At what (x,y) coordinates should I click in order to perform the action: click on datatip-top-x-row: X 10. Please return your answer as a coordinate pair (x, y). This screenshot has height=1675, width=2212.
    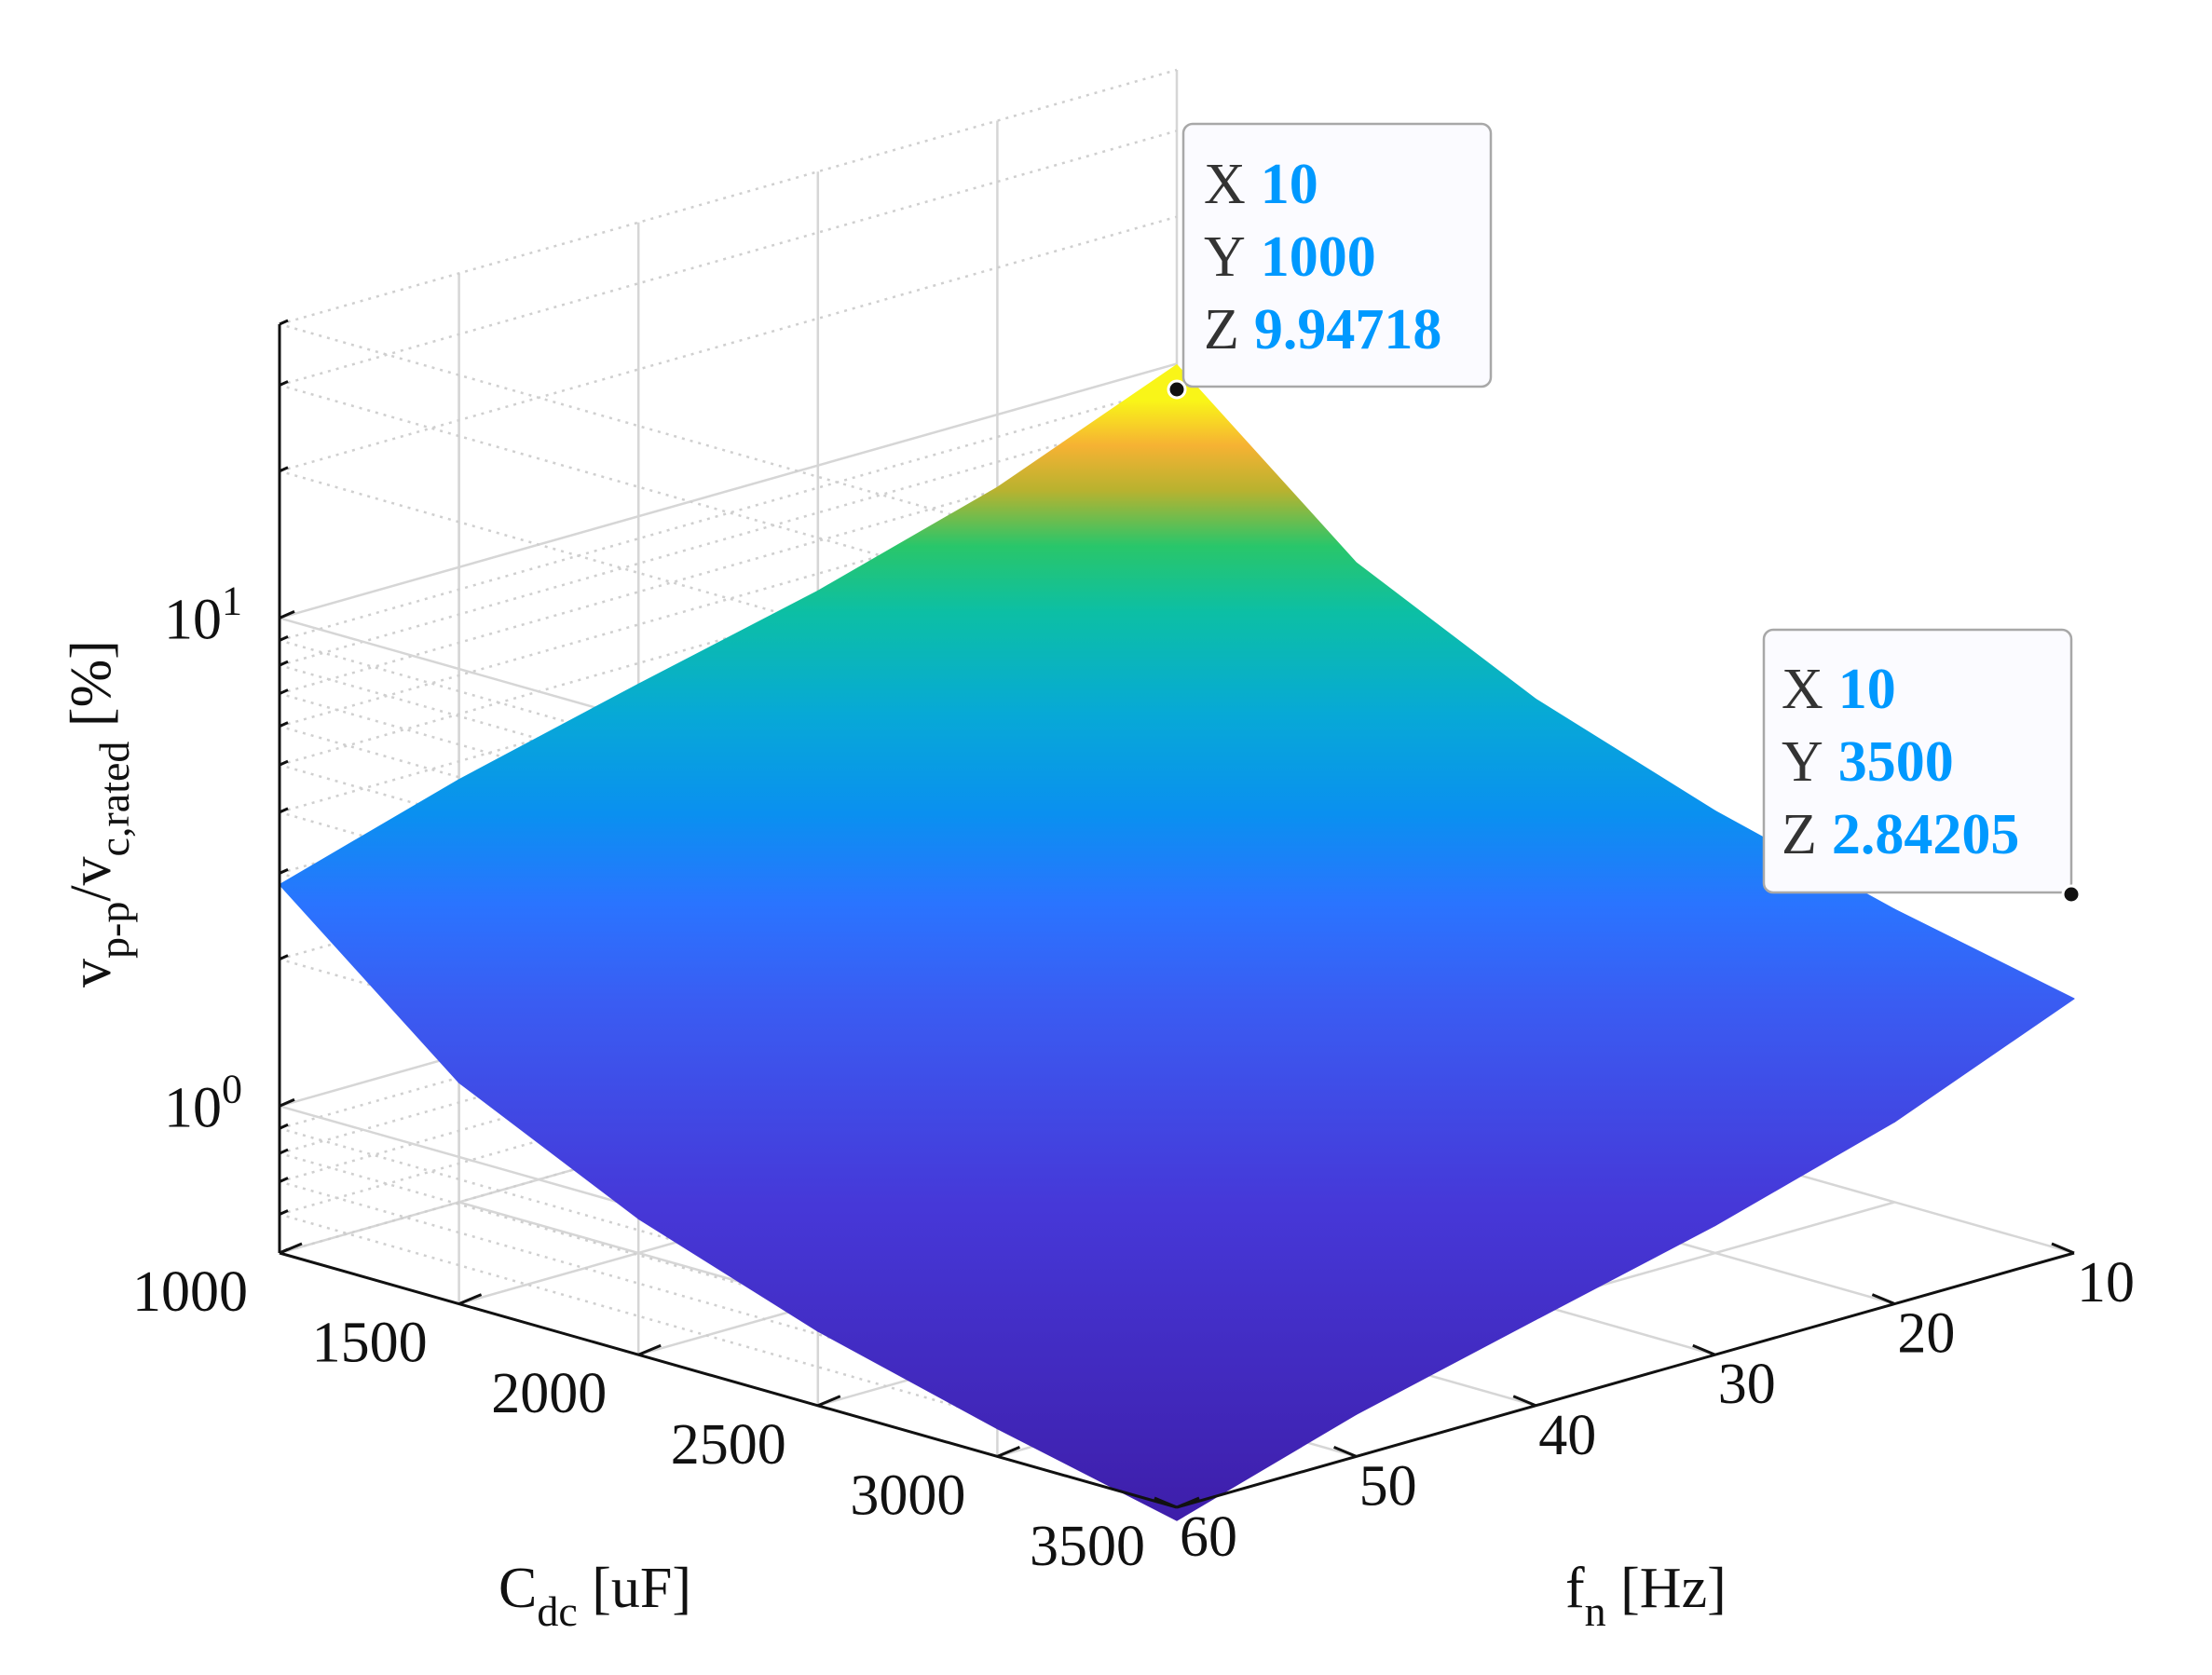
    Looking at the image, I should click on (1261, 184).